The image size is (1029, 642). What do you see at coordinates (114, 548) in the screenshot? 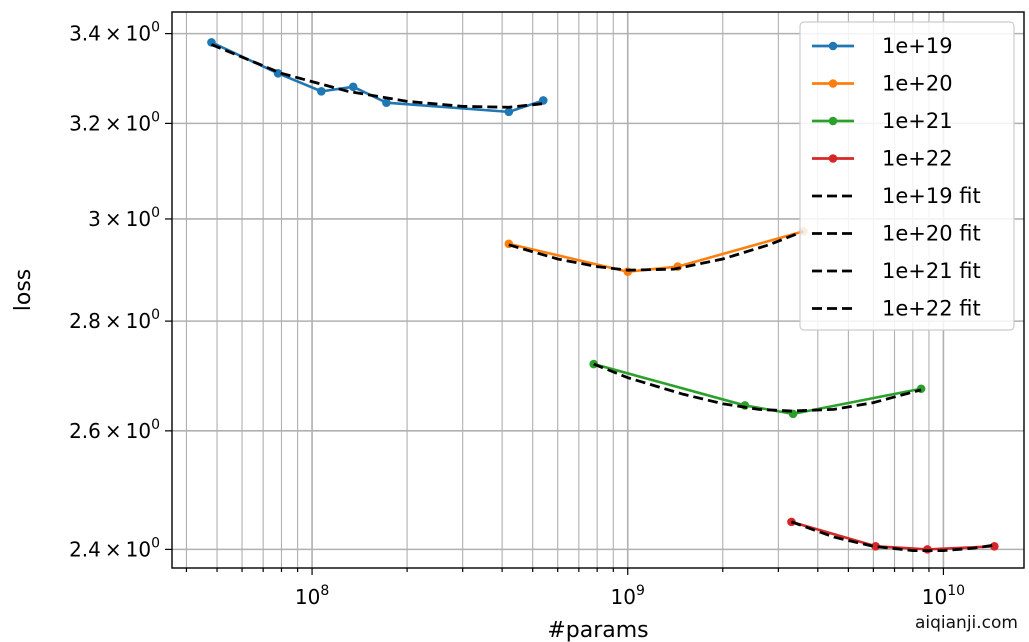
I see `y-tick-label: 2.4 × 100` at bounding box center [114, 548].